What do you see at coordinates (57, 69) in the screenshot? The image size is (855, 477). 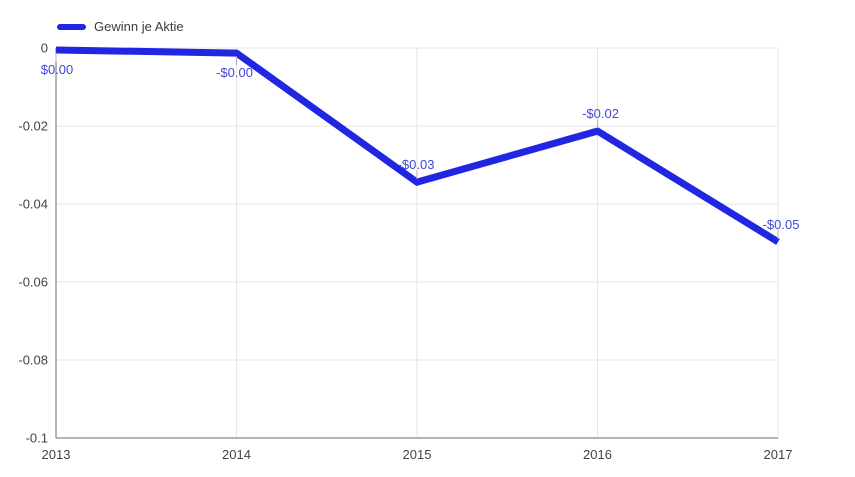 I see `data-point-label: $0.00` at bounding box center [57, 69].